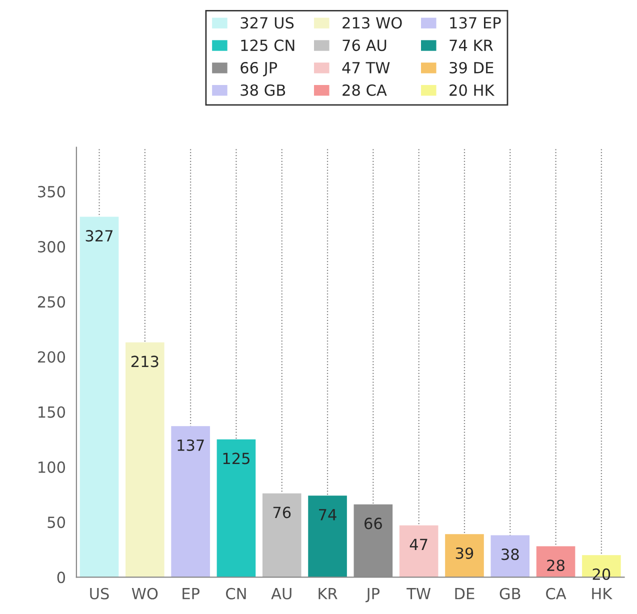  I want to click on y-tick-label: 100, so click(52, 467).